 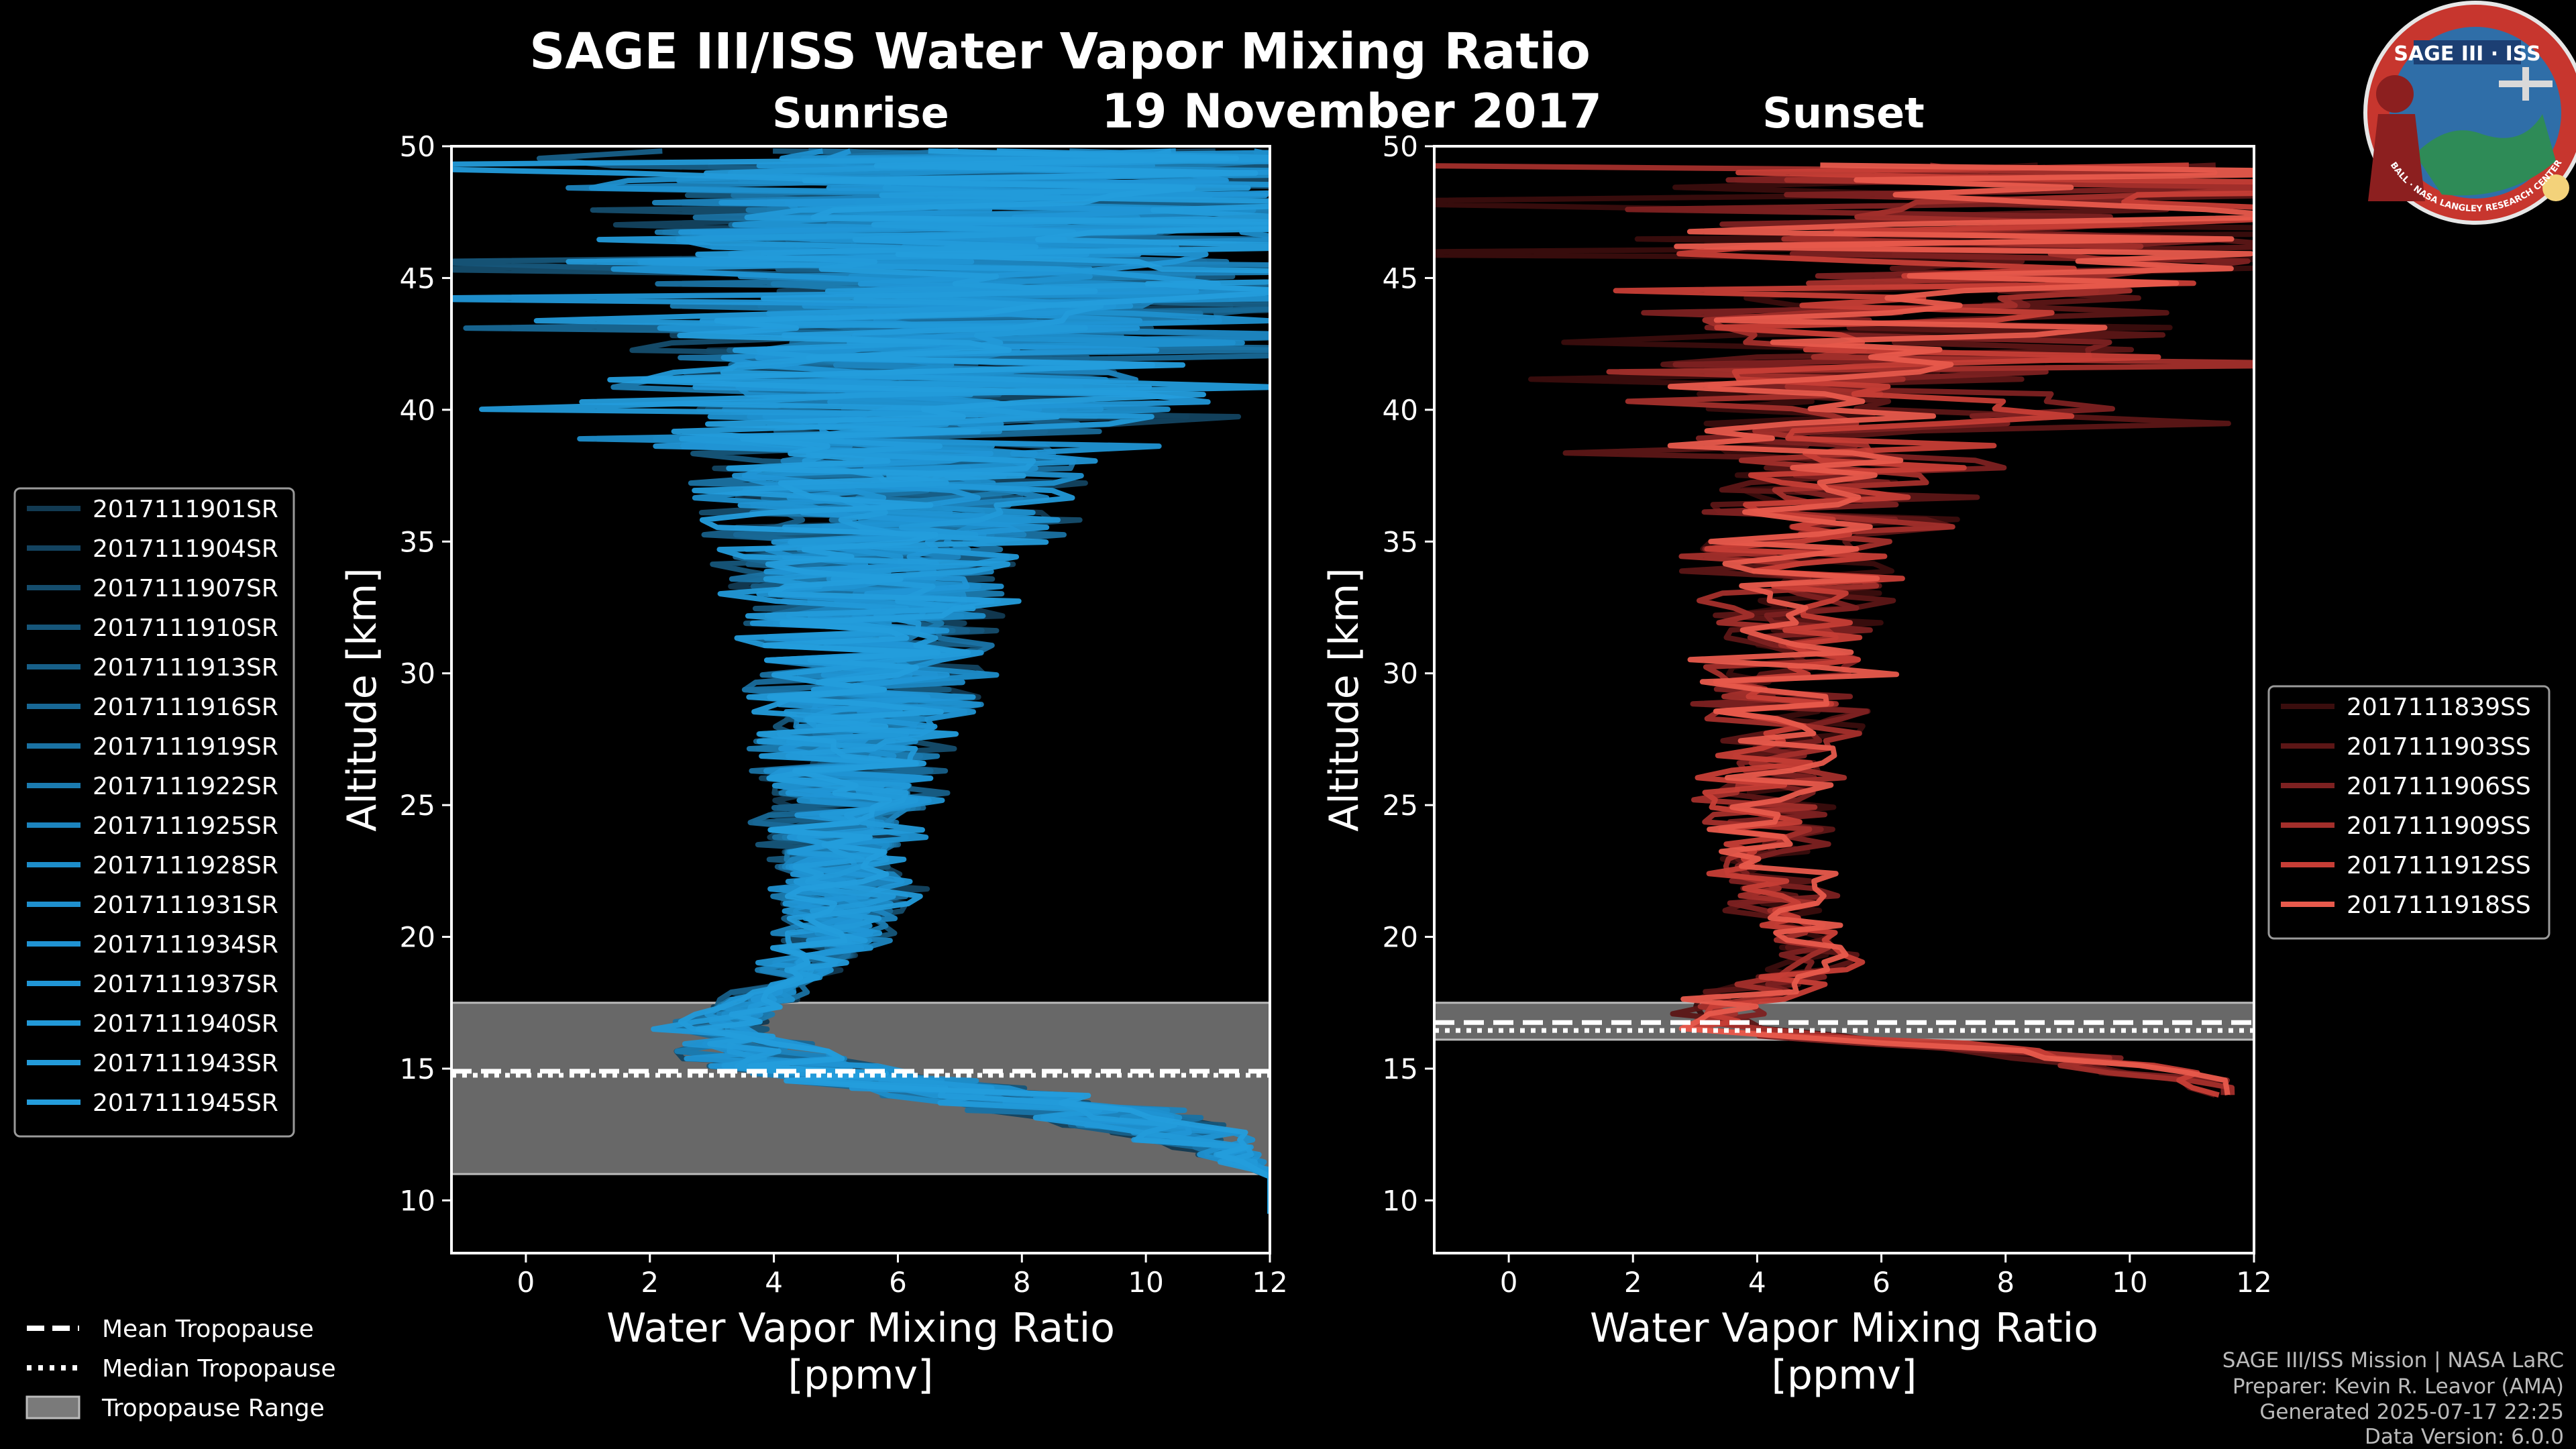 What do you see at coordinates (185, 628) in the screenshot?
I see `legend-label-2017111910SR: 2017111910SR` at bounding box center [185, 628].